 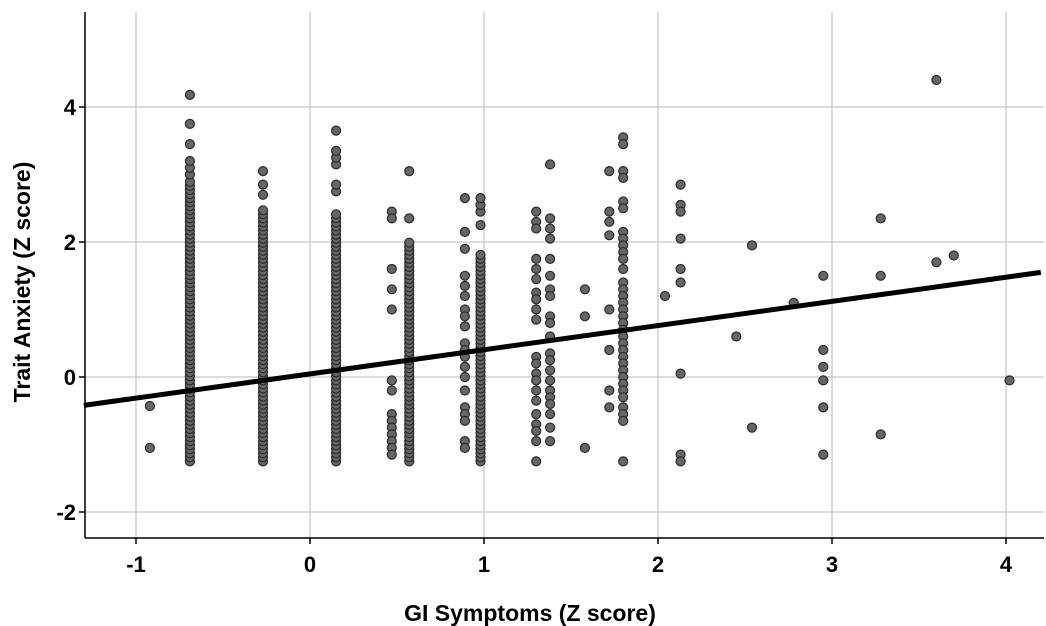 I want to click on x-tick-label: 2, so click(x=658, y=564).